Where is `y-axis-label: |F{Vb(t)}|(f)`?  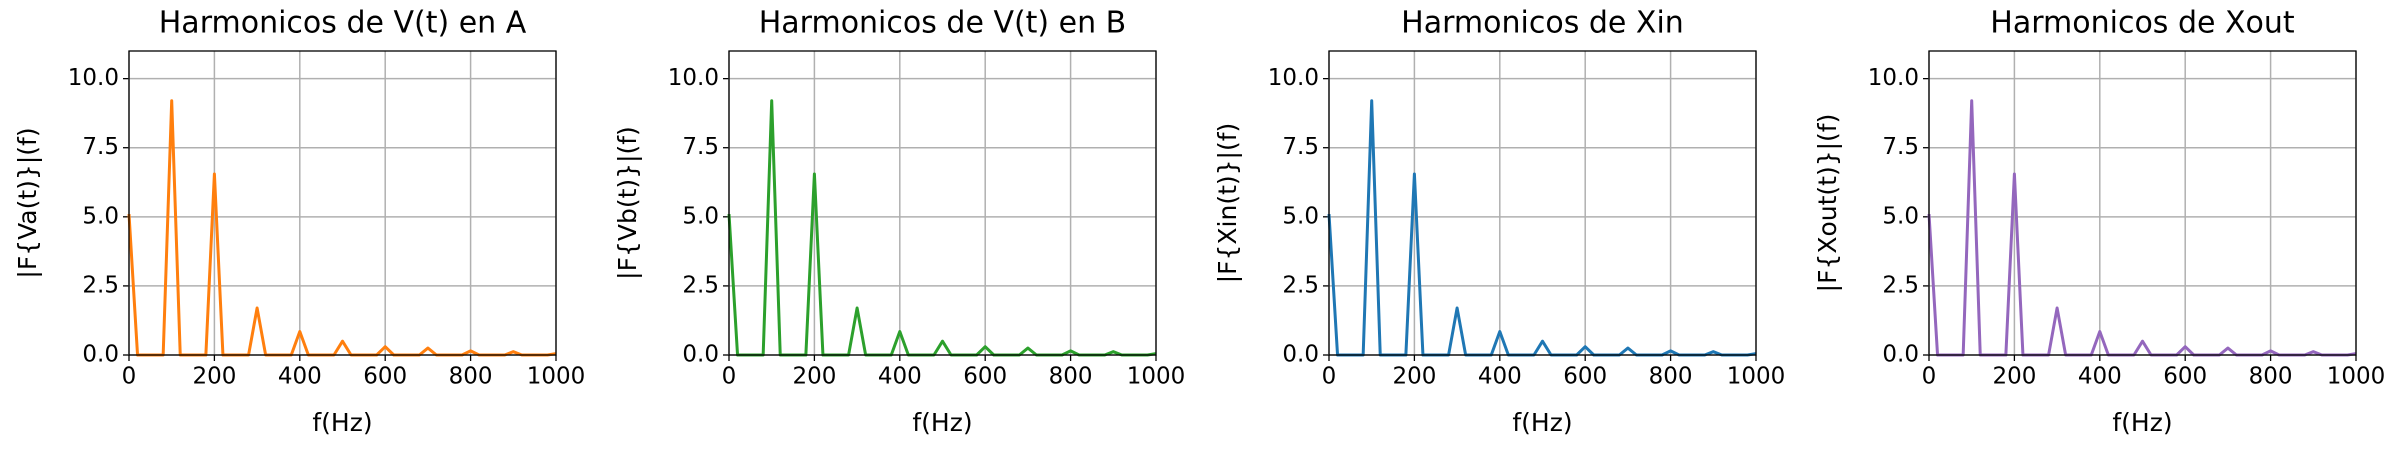
y-axis-label: |F{Vb(t)}|(f) is located at coordinates (627, 203).